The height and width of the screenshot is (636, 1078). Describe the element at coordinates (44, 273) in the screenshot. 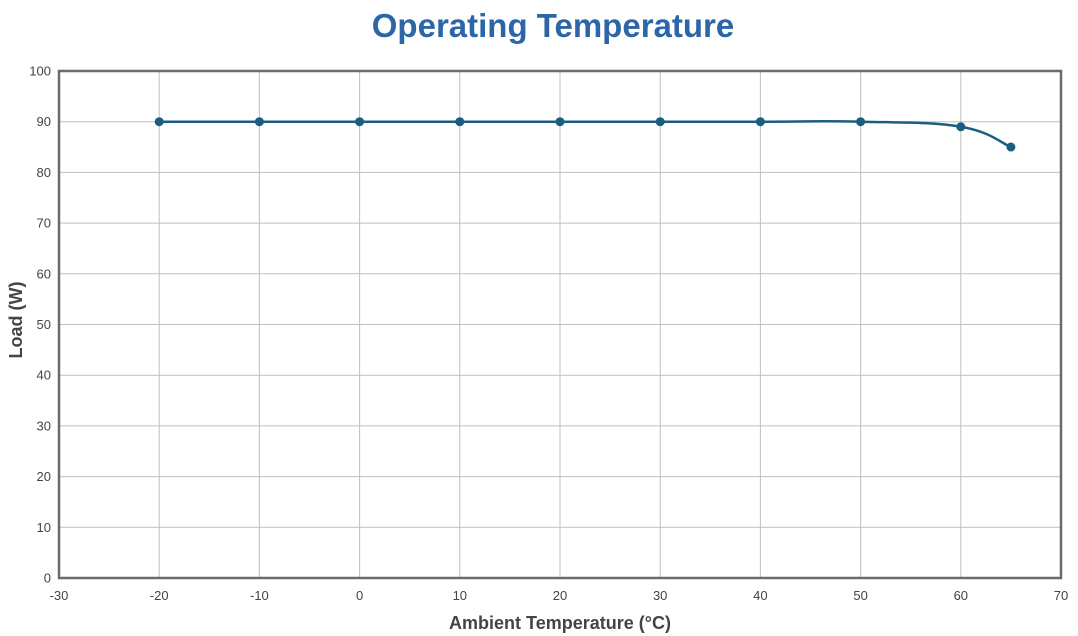

I see `y-tick-label: 60` at that location.